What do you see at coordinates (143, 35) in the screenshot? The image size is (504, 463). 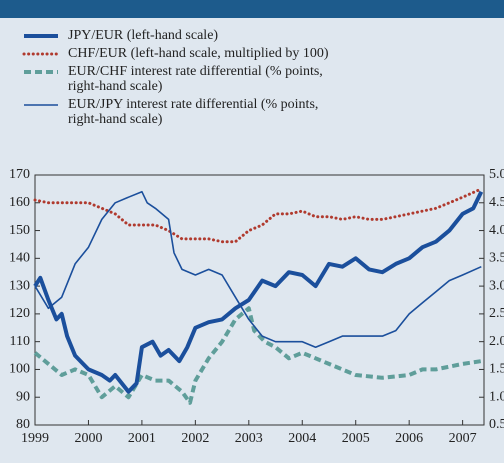 I see `legend-label: JPY/EUR (left-hand scale)` at bounding box center [143, 35].